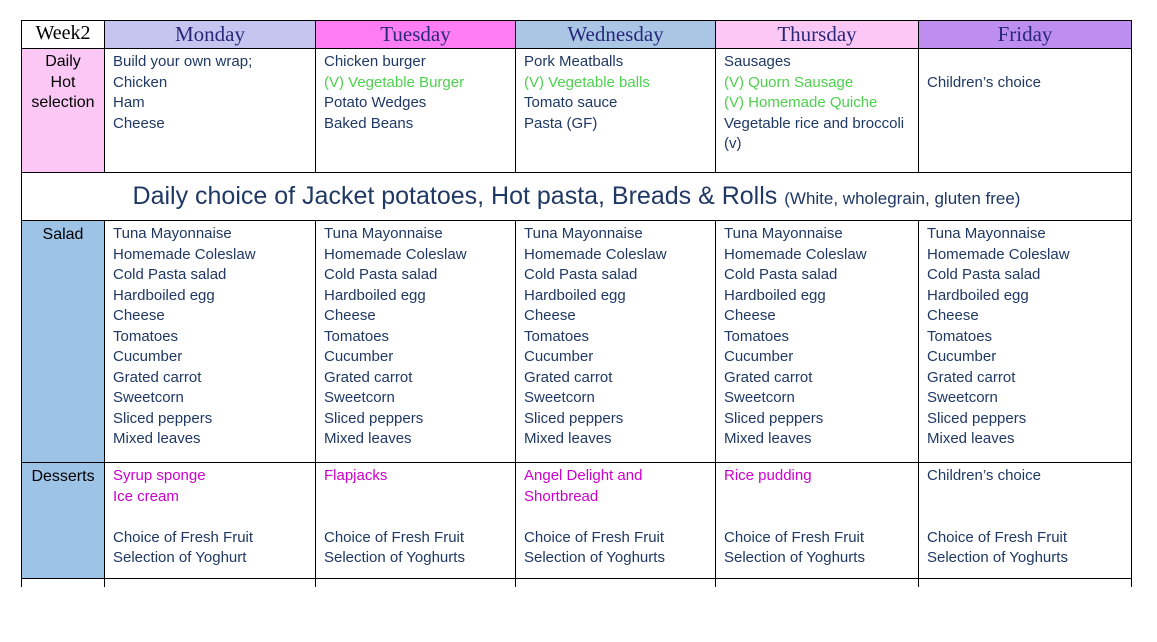 This screenshot has width=1157, height=642. What do you see at coordinates (63, 82) in the screenshot?
I see `row-label-line: Hot` at bounding box center [63, 82].